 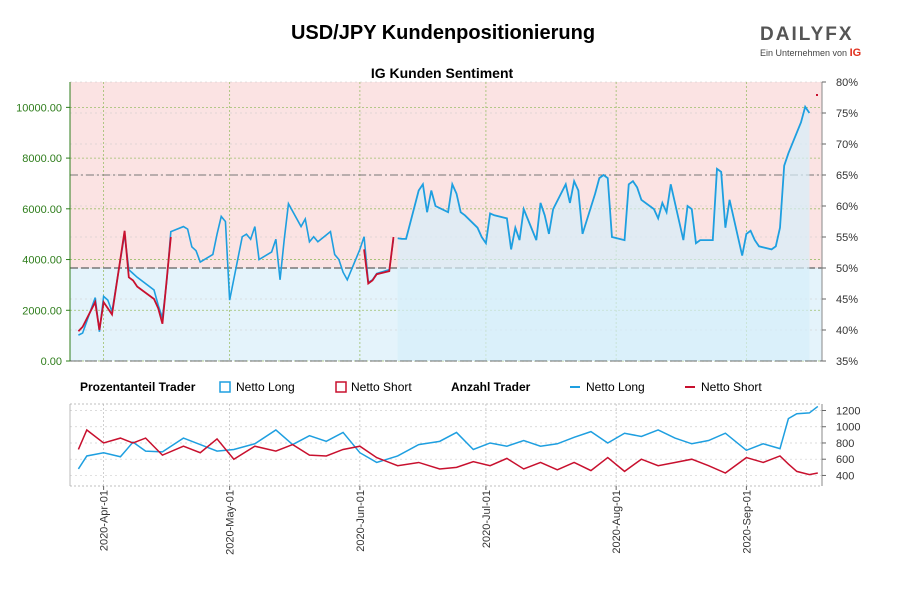 I want to click on price-tick-label: 8000.00, so click(x=42, y=159).